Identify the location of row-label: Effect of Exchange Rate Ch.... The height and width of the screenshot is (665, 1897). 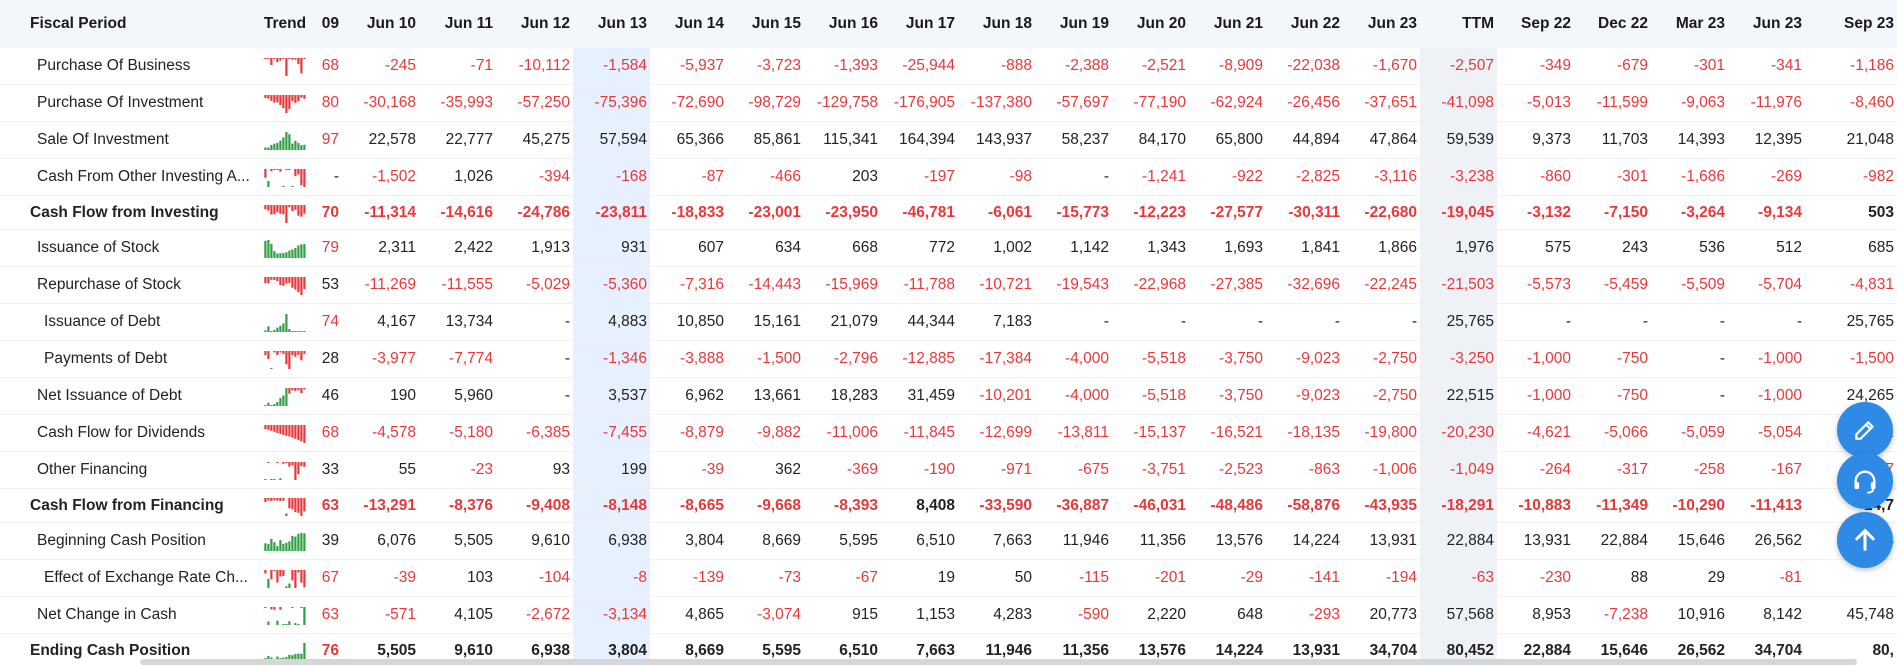
(131, 578).